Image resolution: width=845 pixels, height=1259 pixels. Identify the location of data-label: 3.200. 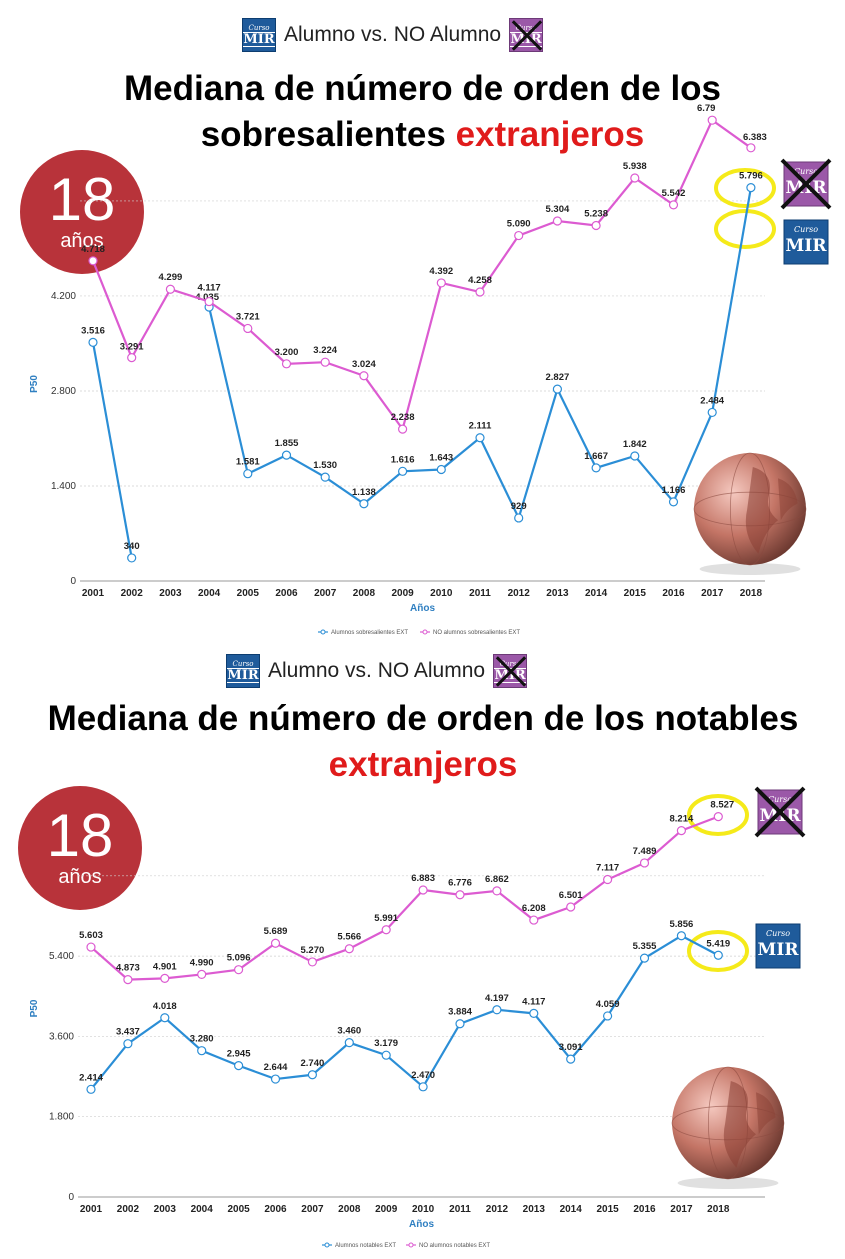
(287, 352).